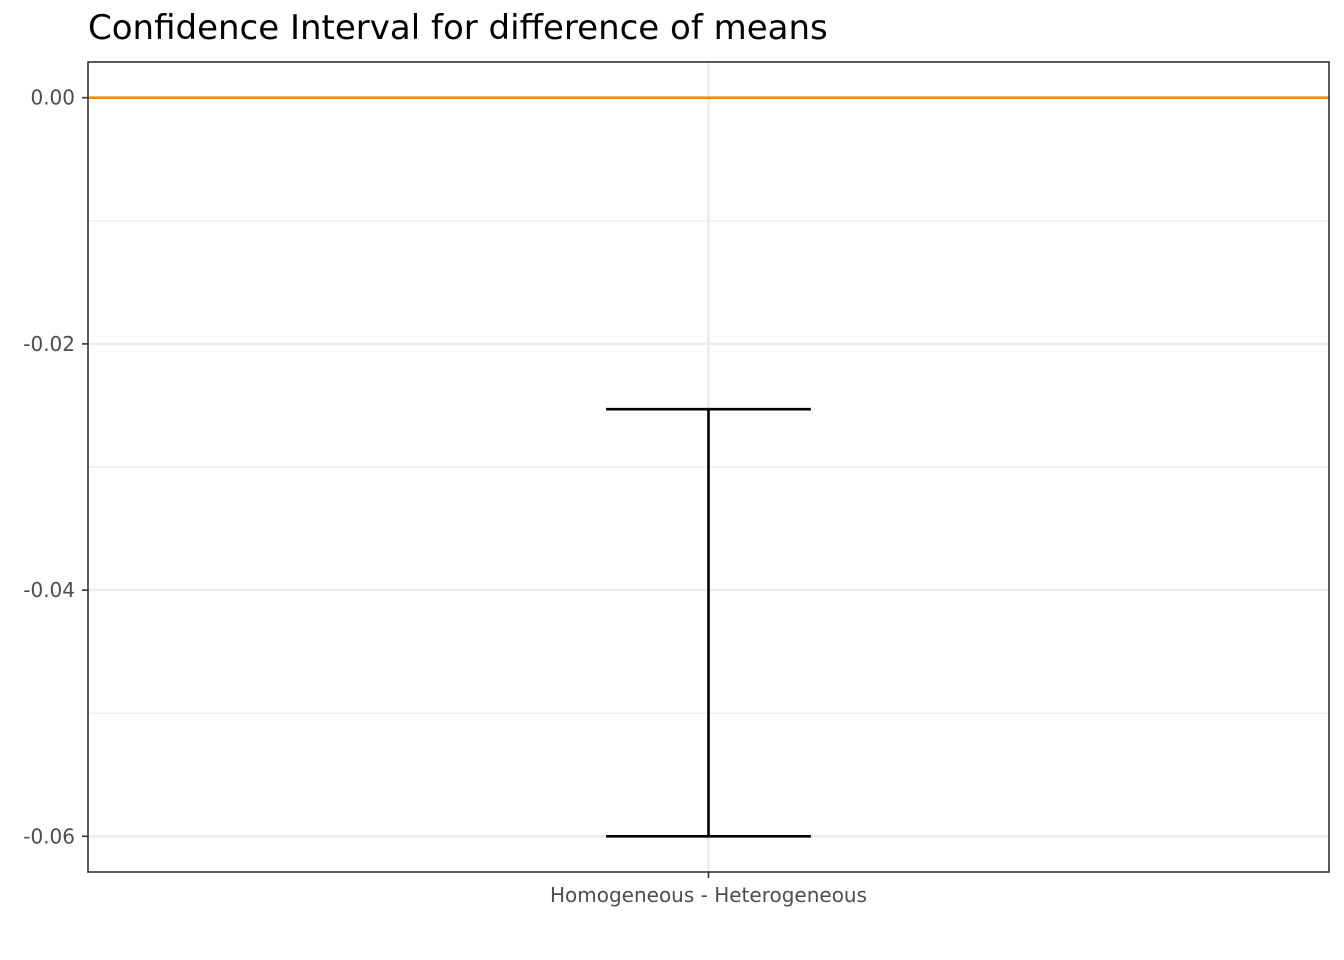  What do you see at coordinates (49, 590) in the screenshot?
I see `y-tick-label: -0.04` at bounding box center [49, 590].